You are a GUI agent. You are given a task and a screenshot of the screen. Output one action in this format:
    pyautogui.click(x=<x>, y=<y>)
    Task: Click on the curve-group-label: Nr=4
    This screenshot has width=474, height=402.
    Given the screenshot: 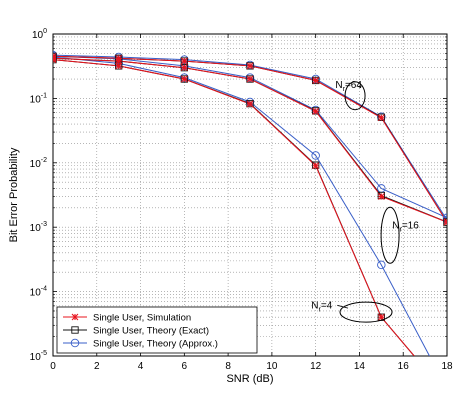 What is the action you would take?
    pyautogui.click(x=321, y=306)
    